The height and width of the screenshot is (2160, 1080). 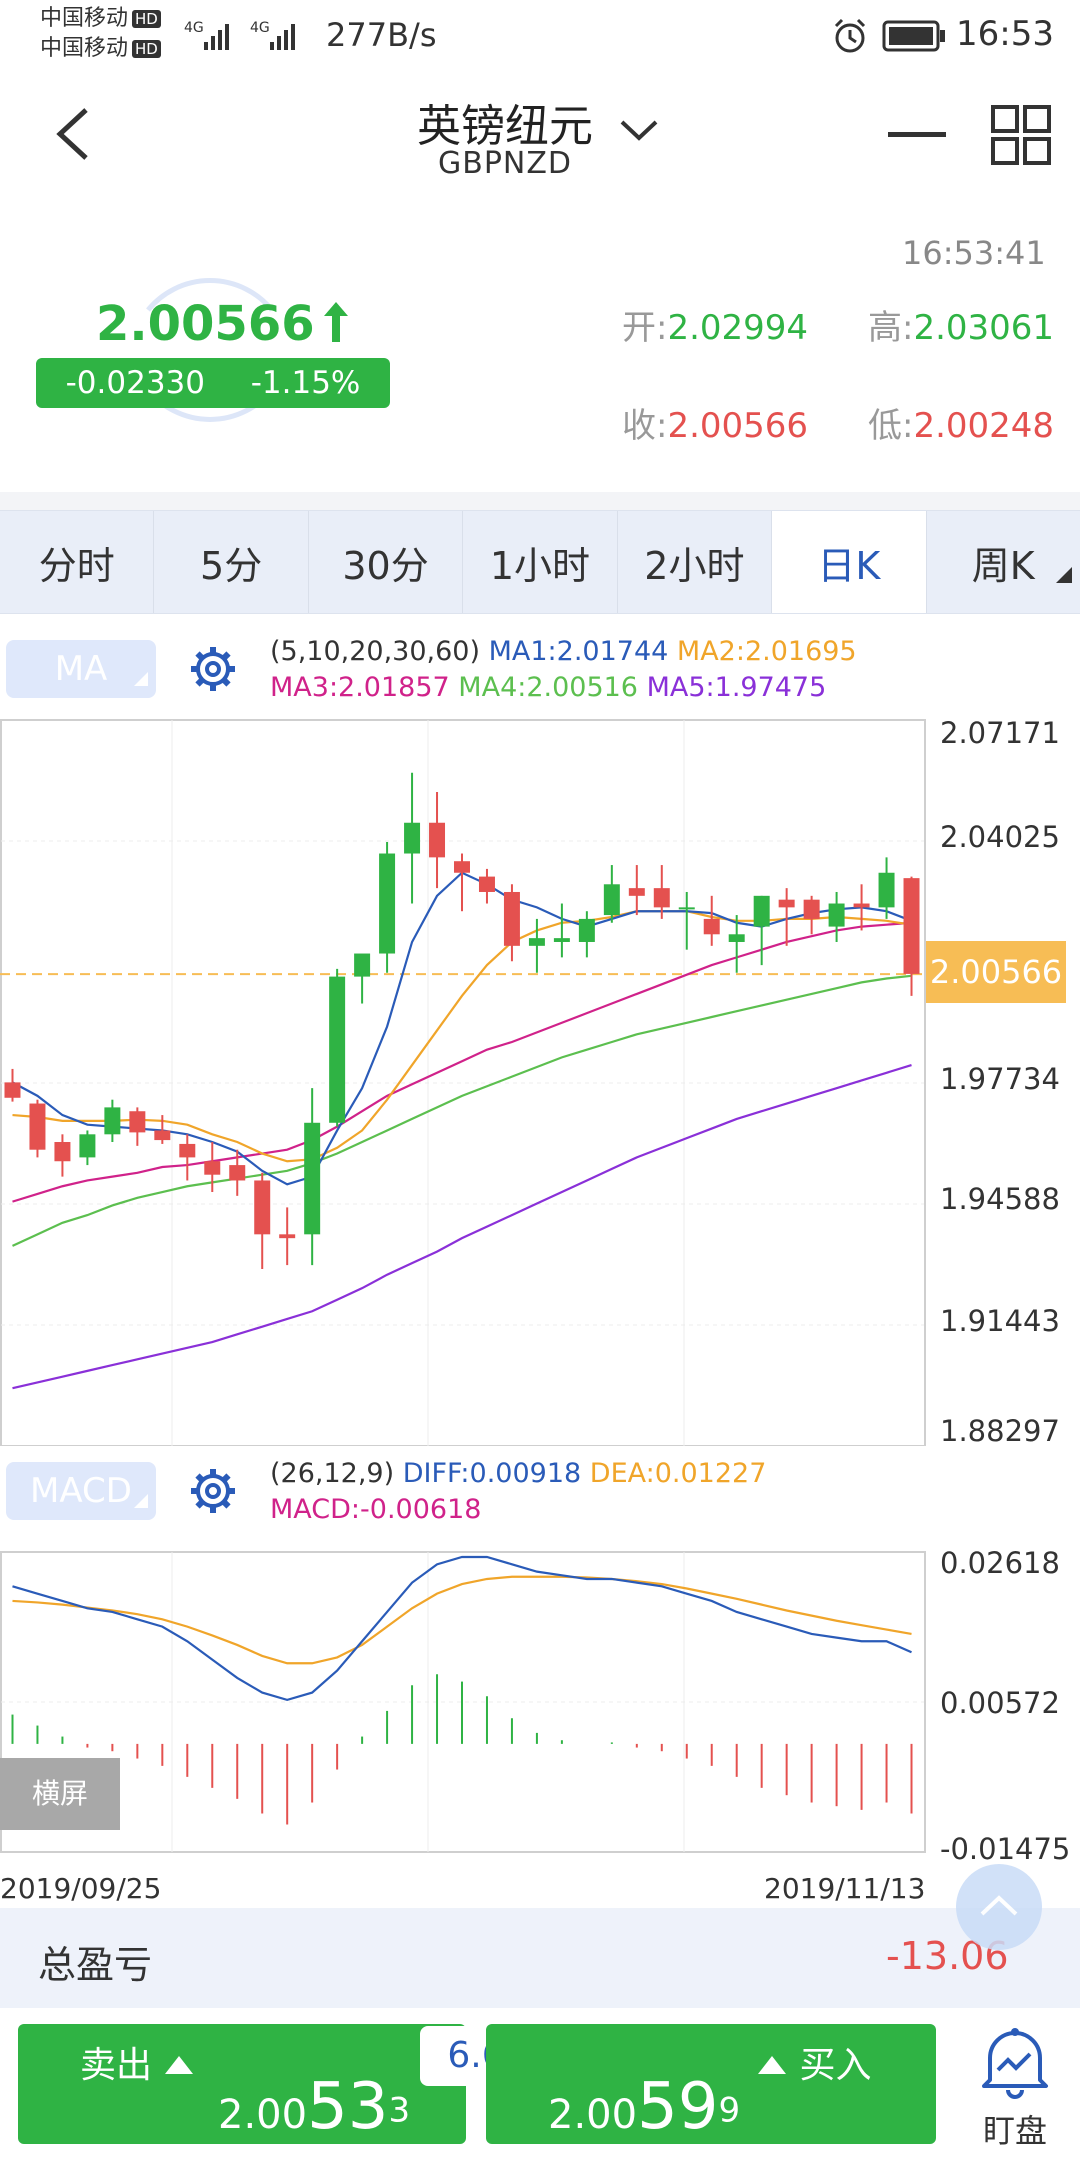 I want to click on sell-price: 2.00533, so click(x=314, y=2107).